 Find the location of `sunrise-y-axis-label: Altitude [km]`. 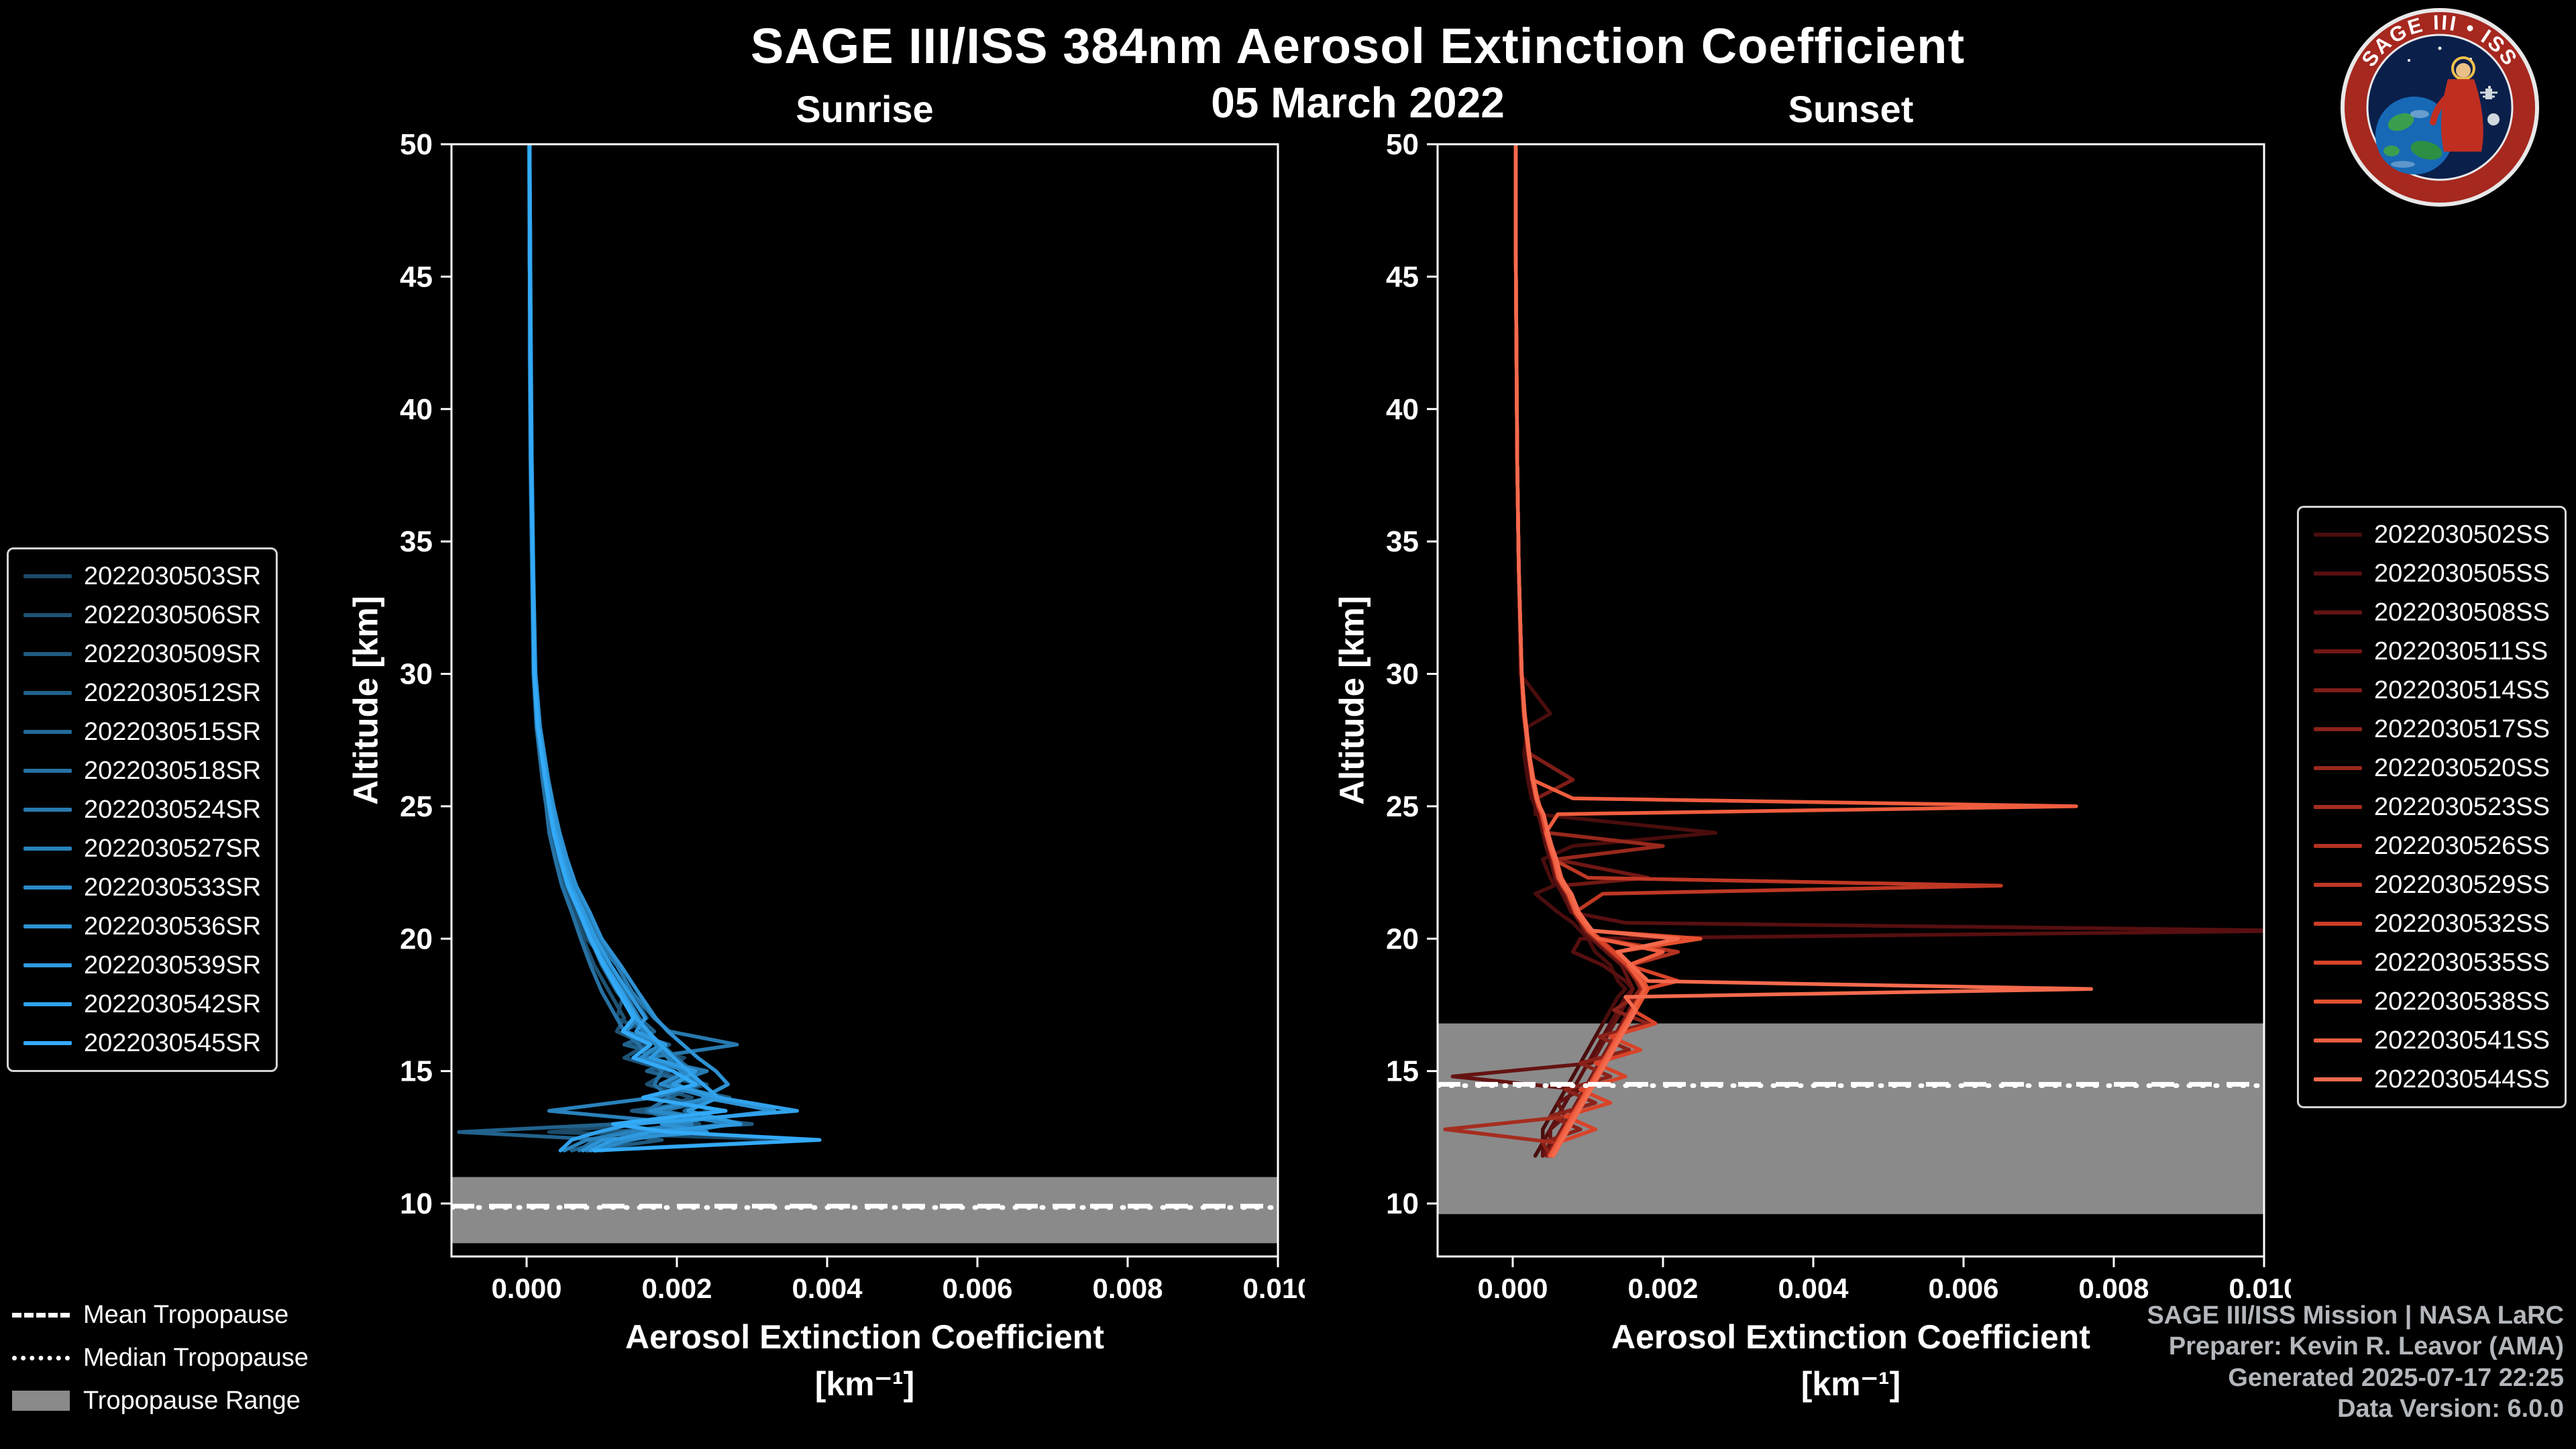

sunrise-y-axis-label: Altitude [km] is located at coordinates (365, 700).